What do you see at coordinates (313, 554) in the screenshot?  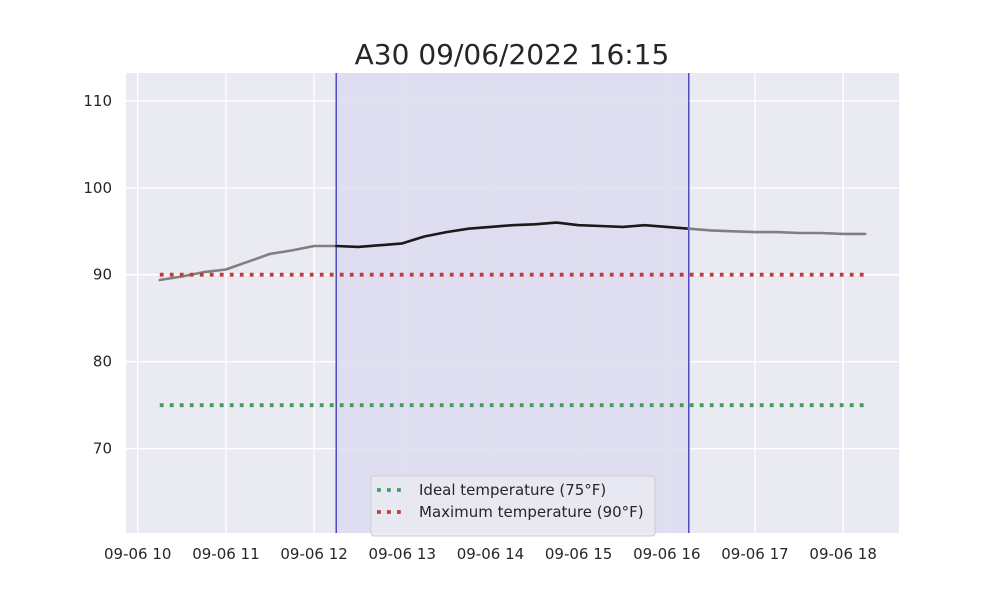 I see `x-tick-label: 09-06 12` at bounding box center [313, 554].